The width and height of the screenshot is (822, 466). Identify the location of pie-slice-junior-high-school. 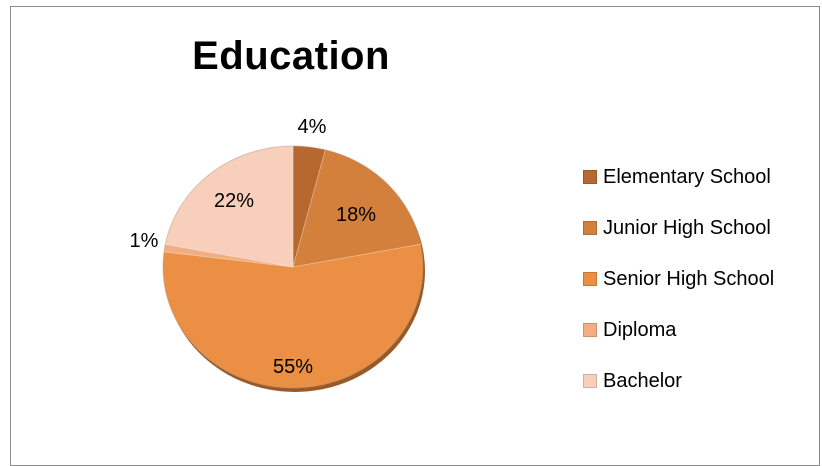
(357, 208).